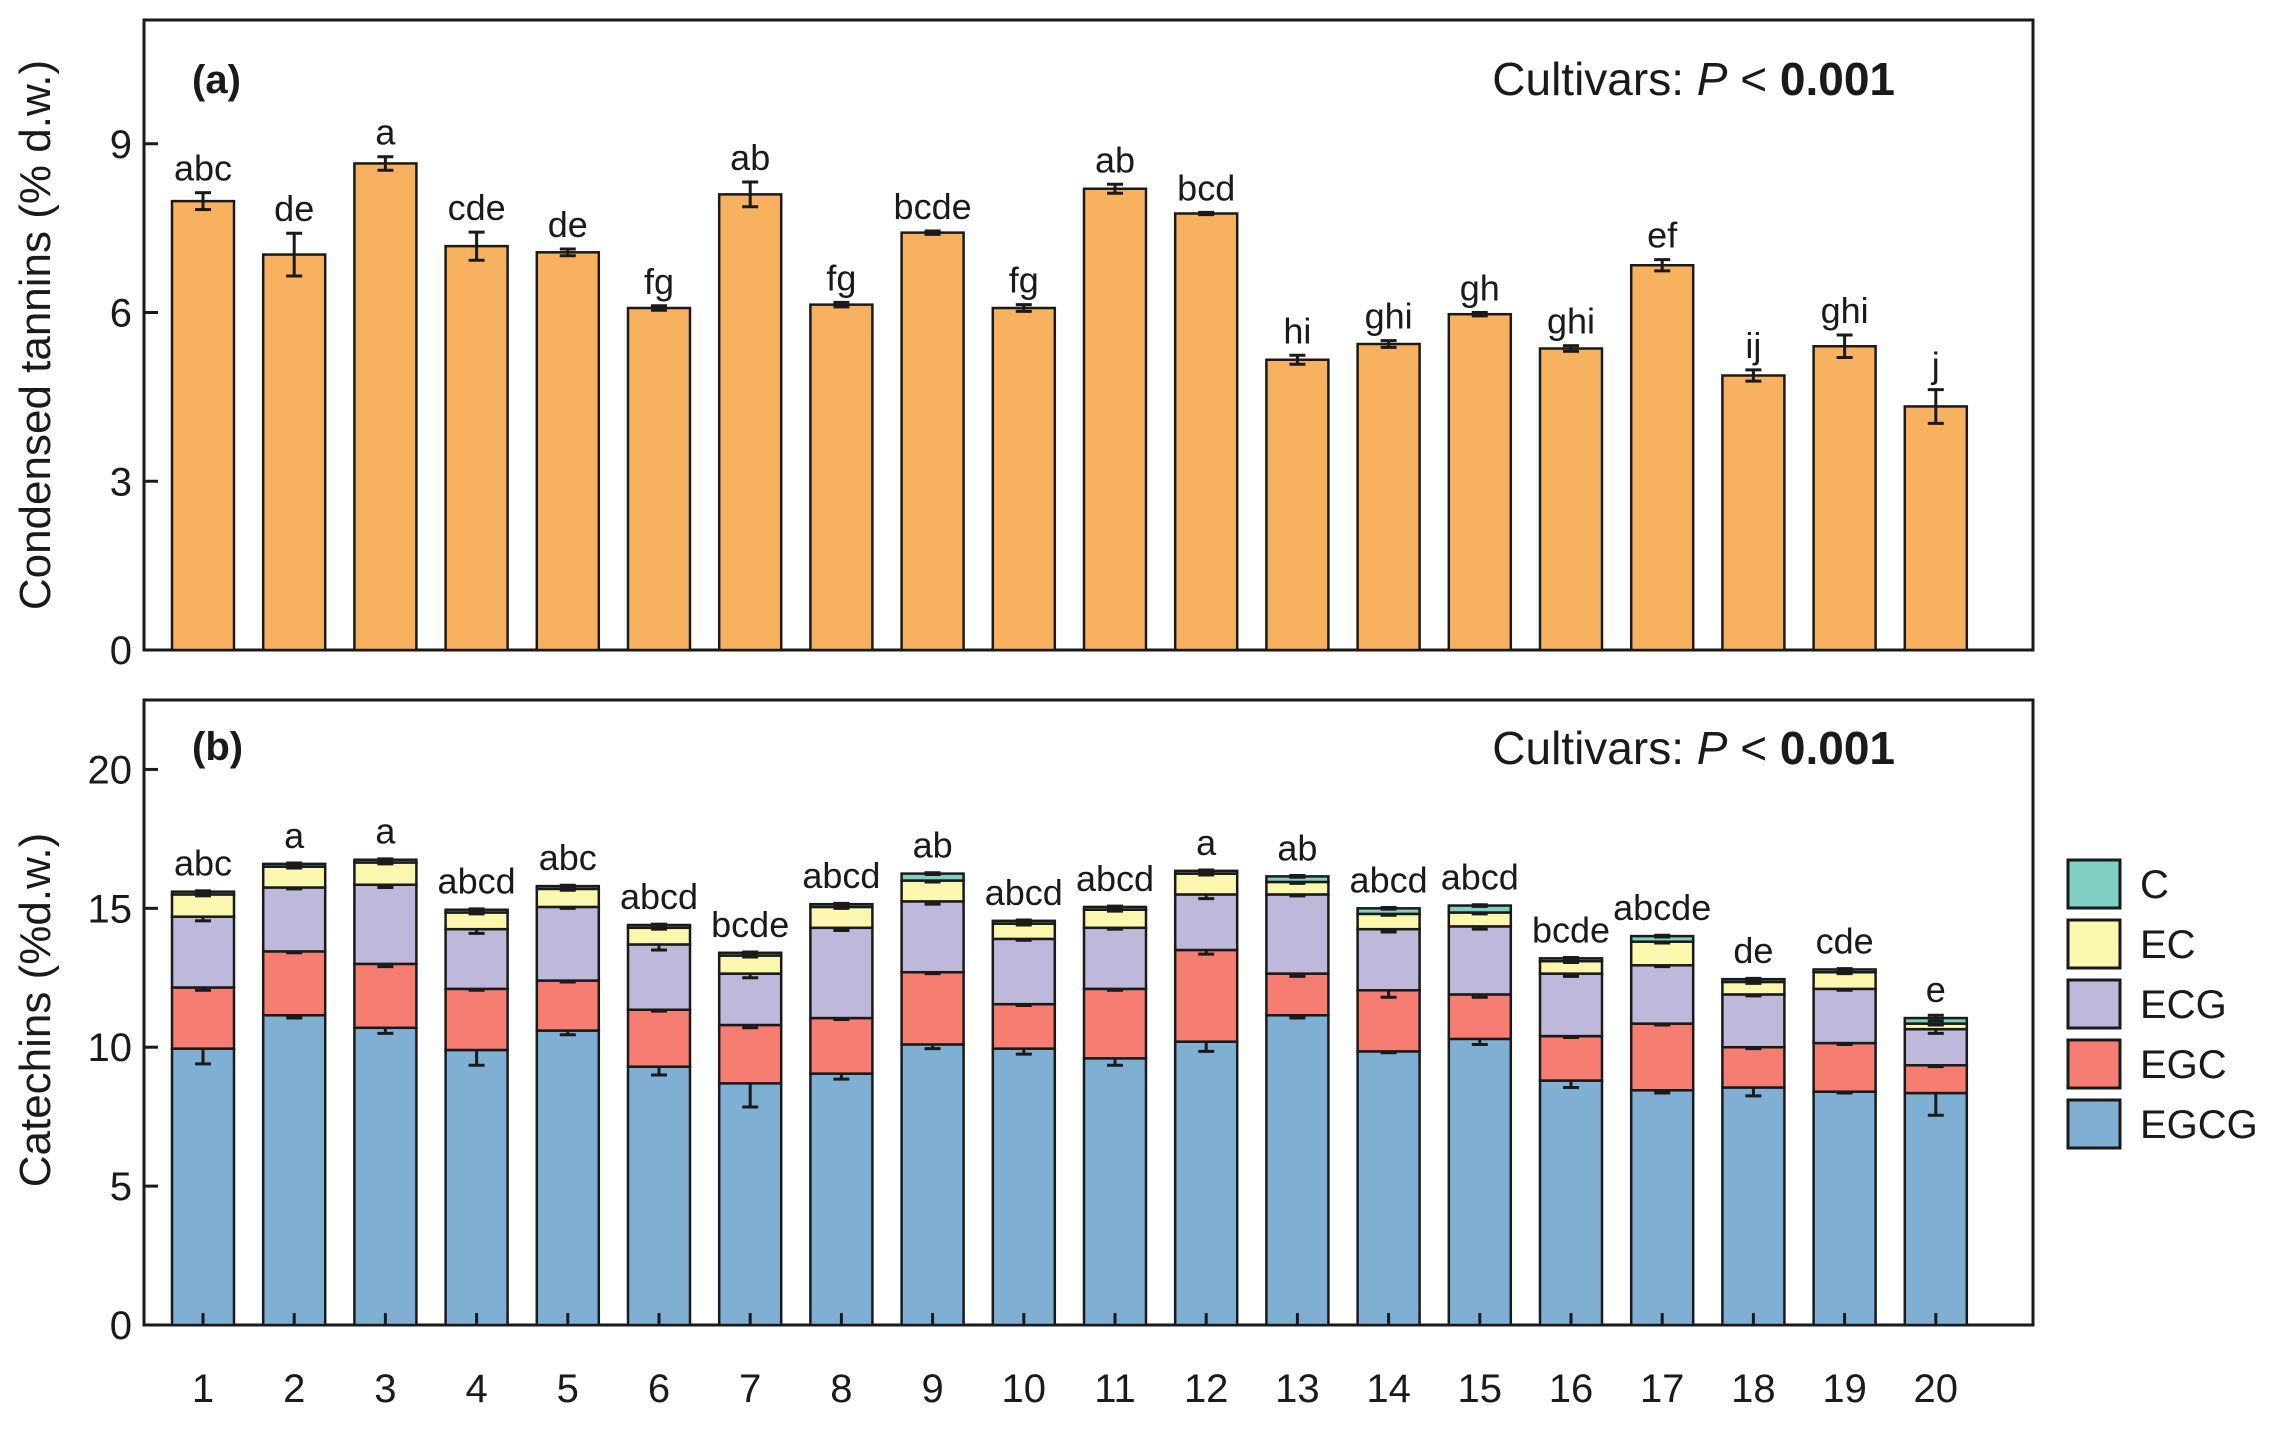  What do you see at coordinates (568, 857) in the screenshot?
I see `panel-b-letter-5: abc` at bounding box center [568, 857].